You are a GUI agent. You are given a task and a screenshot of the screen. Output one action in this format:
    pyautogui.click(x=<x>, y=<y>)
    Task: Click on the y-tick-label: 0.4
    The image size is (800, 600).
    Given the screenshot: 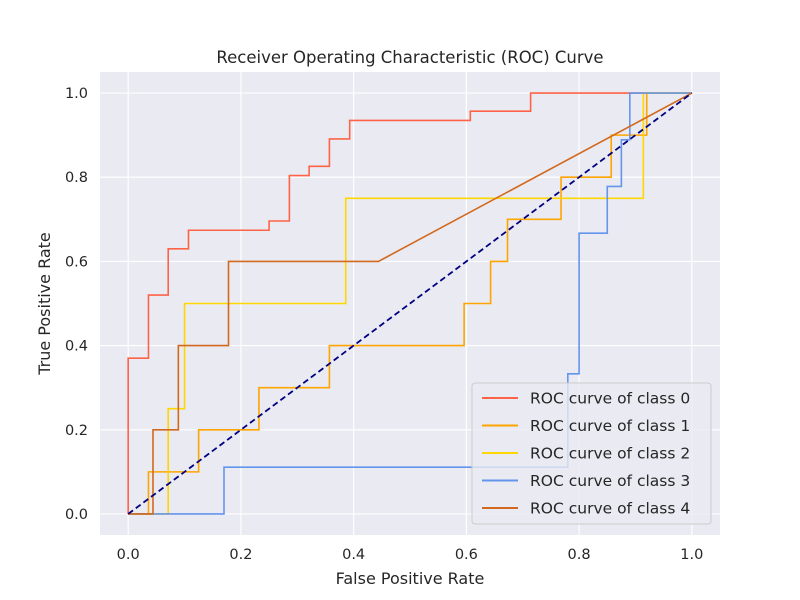 What is the action you would take?
    pyautogui.click(x=76, y=347)
    